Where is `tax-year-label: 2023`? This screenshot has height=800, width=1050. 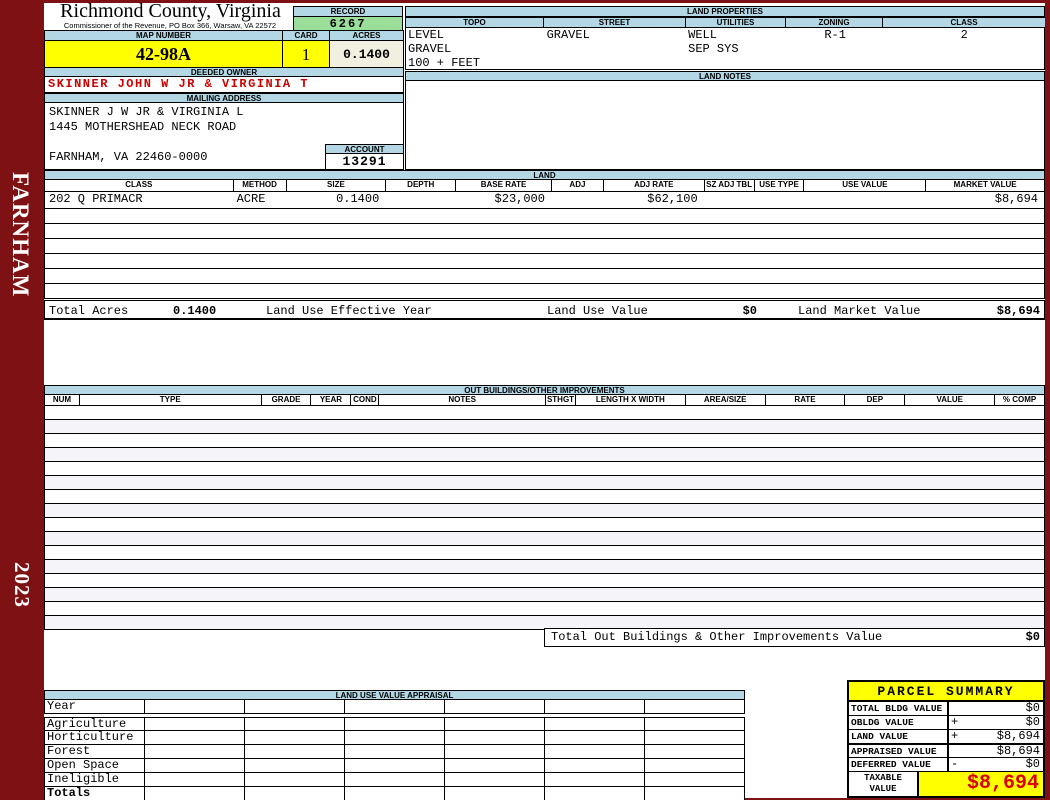 tax-year-label: 2023 is located at coordinates (22, 585).